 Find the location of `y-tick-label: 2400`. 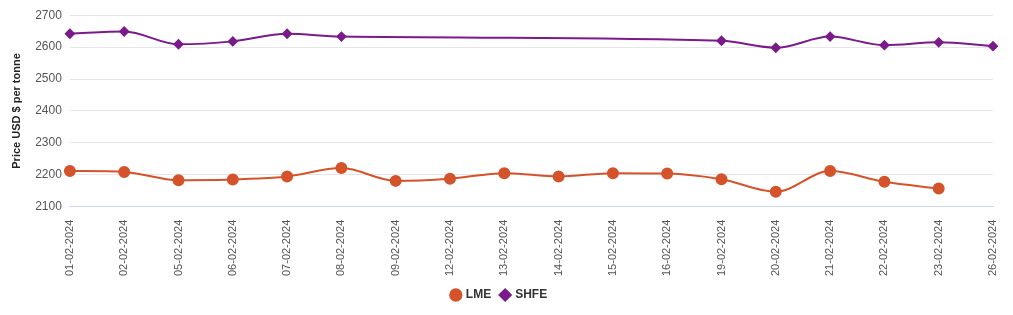

y-tick-label: 2400 is located at coordinates (49, 110).